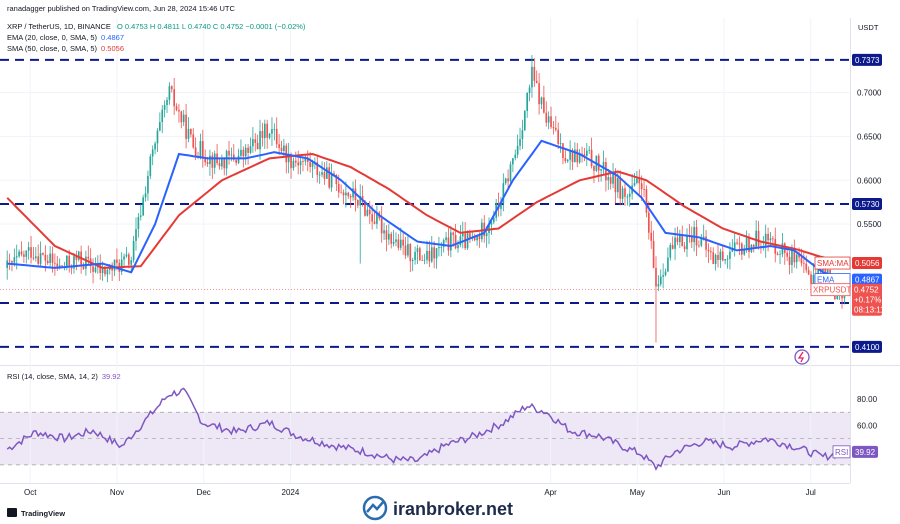  Describe the element at coordinates (867, 300) in the screenshot. I see `change-value: +0.17%` at that location.